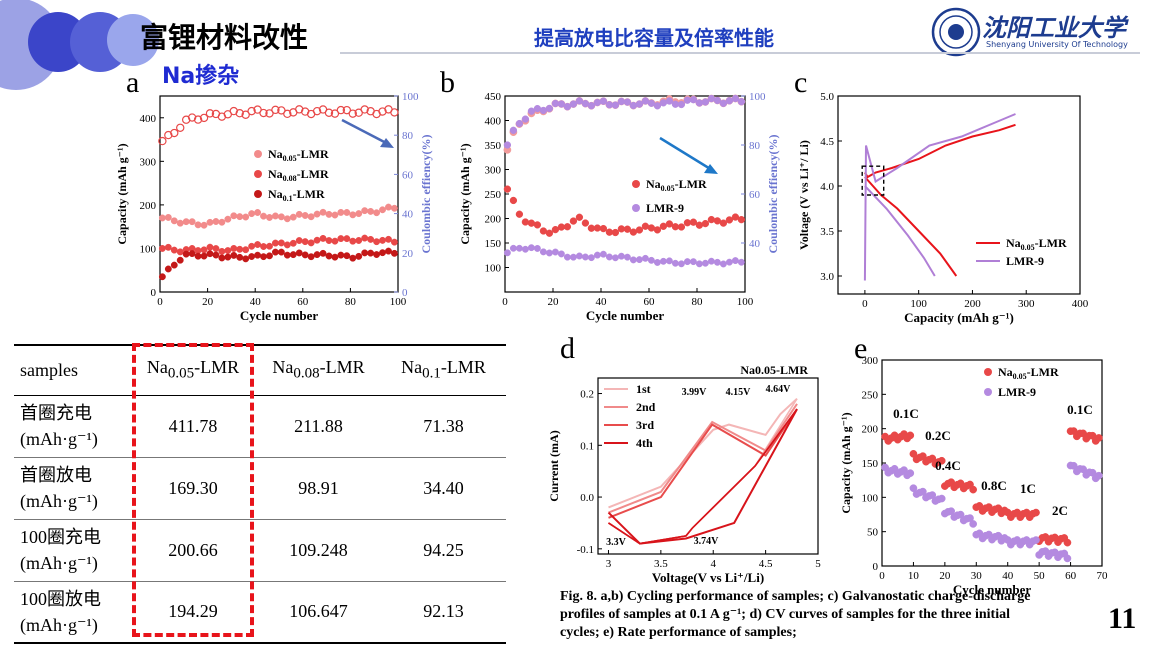 The width and height of the screenshot is (1150, 647). What do you see at coordinates (49, 370) in the screenshot?
I see `header-text: samples` at bounding box center [49, 370].